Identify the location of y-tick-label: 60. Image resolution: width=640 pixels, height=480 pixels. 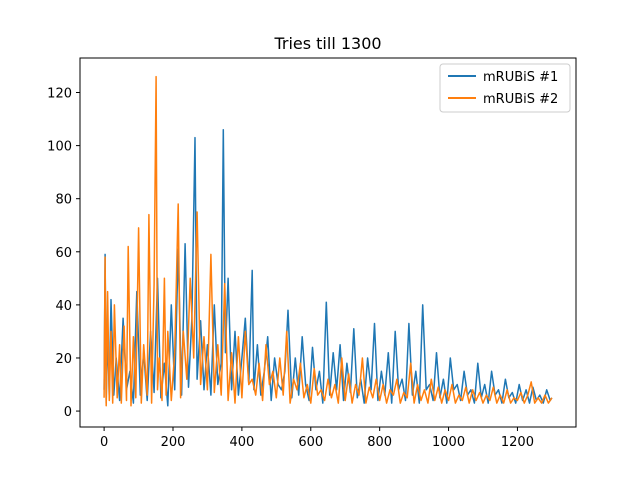
(63, 253).